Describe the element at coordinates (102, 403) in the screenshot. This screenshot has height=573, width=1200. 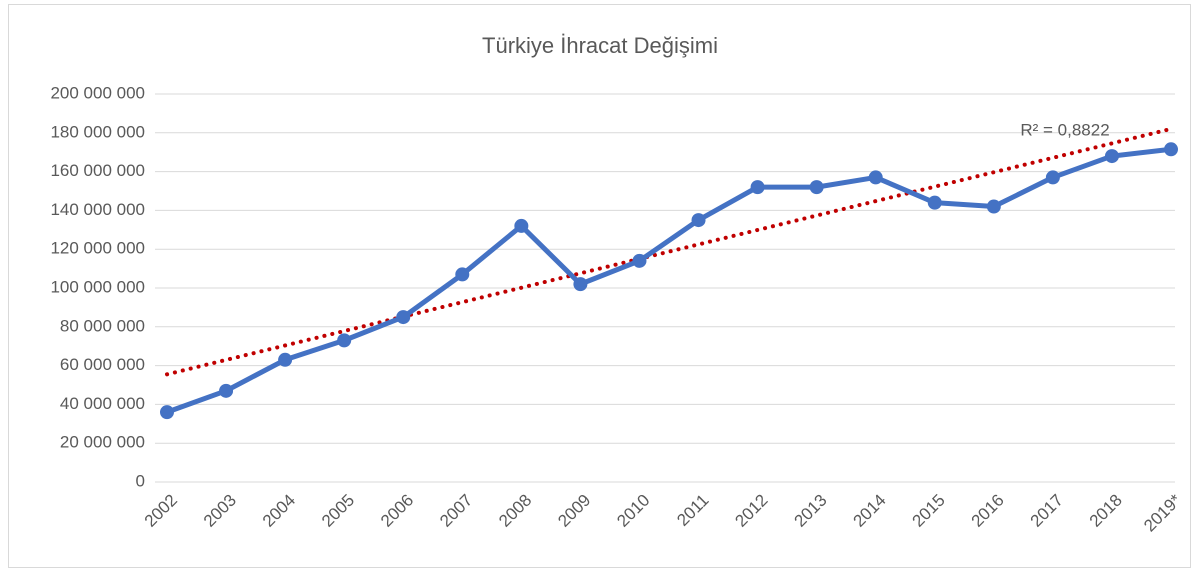
I see `y-tick-label: 40 000 000` at that location.